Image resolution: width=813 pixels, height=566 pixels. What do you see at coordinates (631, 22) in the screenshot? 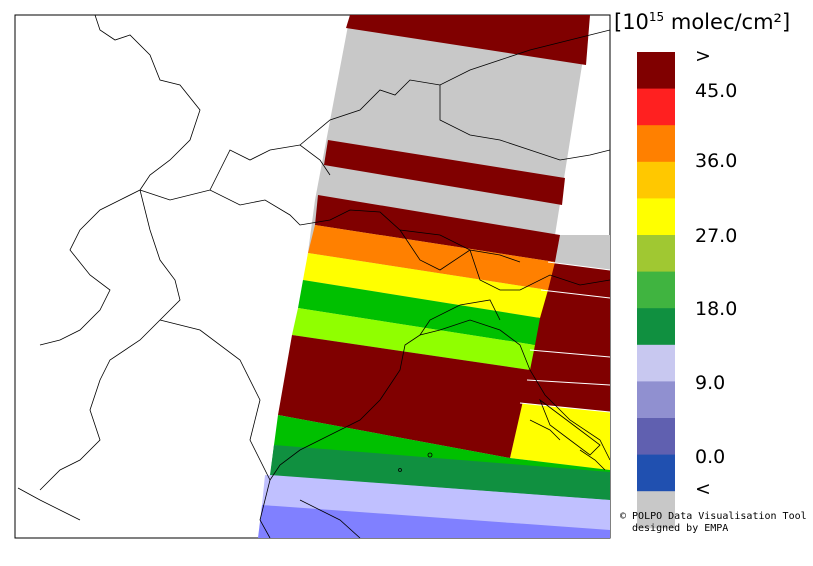
I see `unit-prefix: [10` at bounding box center [631, 22].